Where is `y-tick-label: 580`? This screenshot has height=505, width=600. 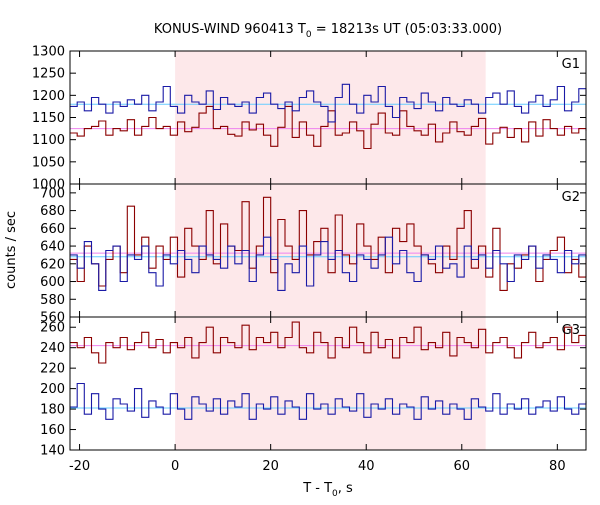 y-tick-label: 580 is located at coordinates (52, 300).